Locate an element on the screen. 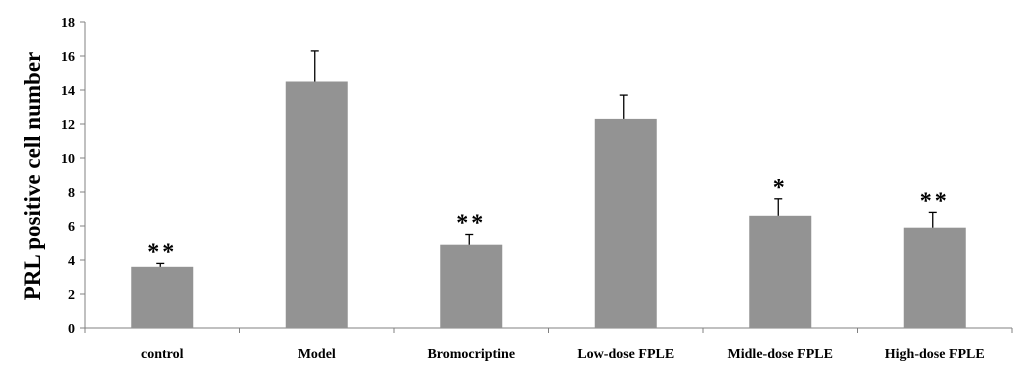 The height and width of the screenshot is (365, 1016). y-tick-label: 10 is located at coordinates (68, 159).